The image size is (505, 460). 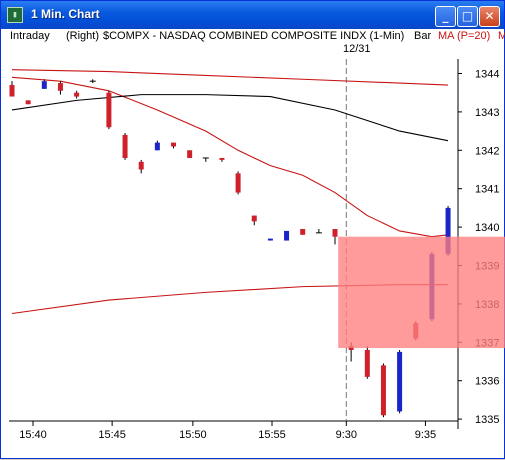 What do you see at coordinates (357, 49) in the screenshot?
I see `date-marker-label: 12/31` at bounding box center [357, 49].